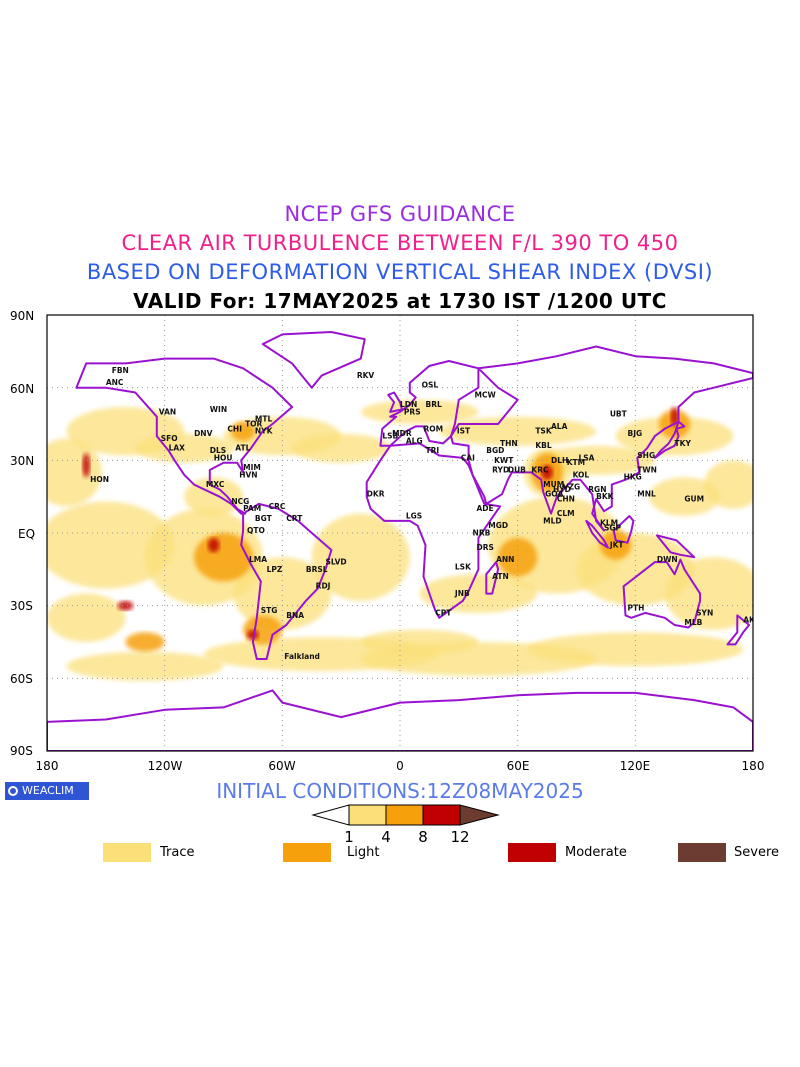  What do you see at coordinates (566, 513) in the screenshot?
I see `city-label: CLM` at bounding box center [566, 513].